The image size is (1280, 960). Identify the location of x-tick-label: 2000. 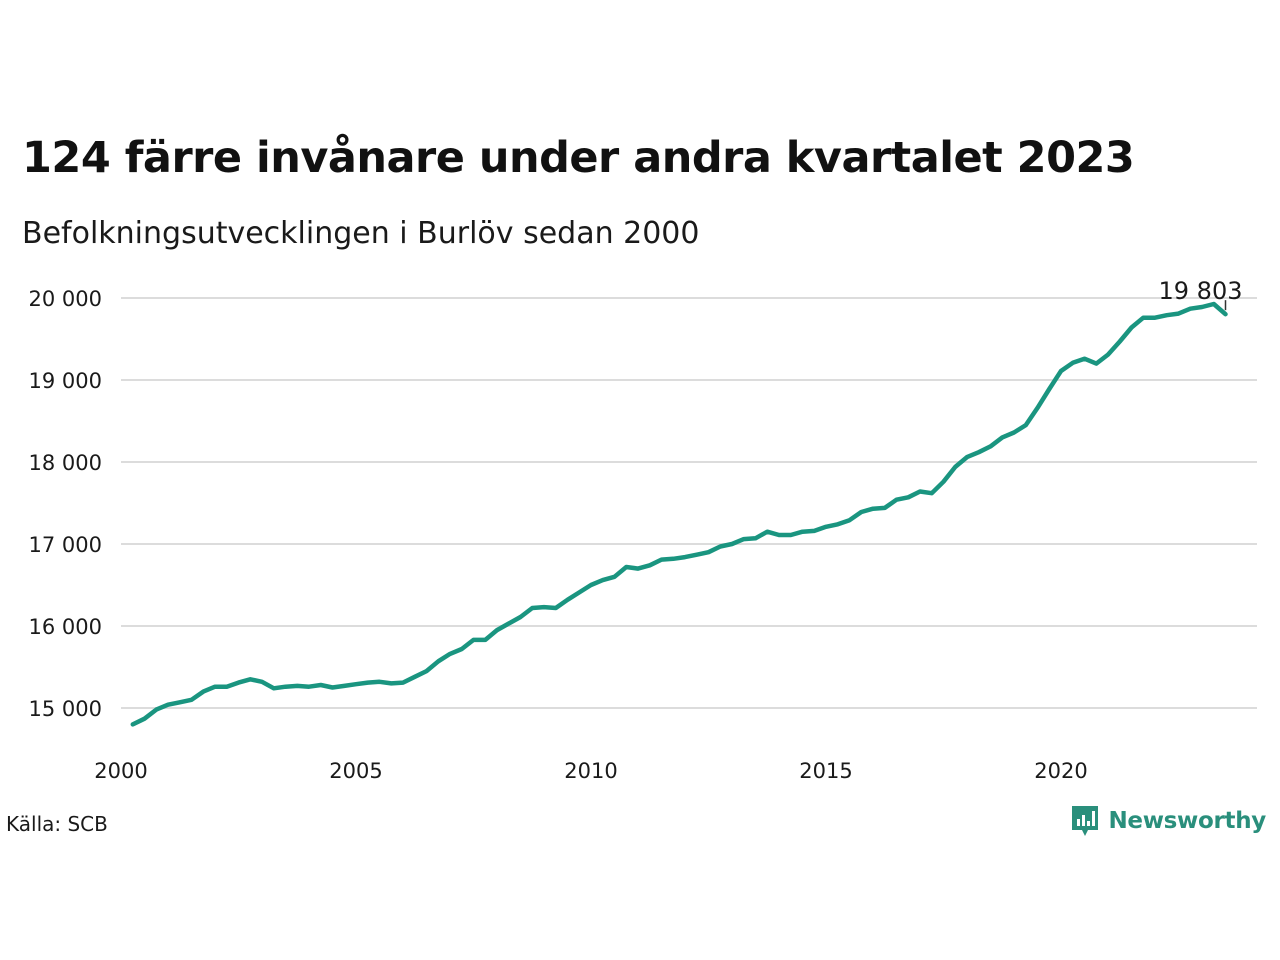
(120, 771).